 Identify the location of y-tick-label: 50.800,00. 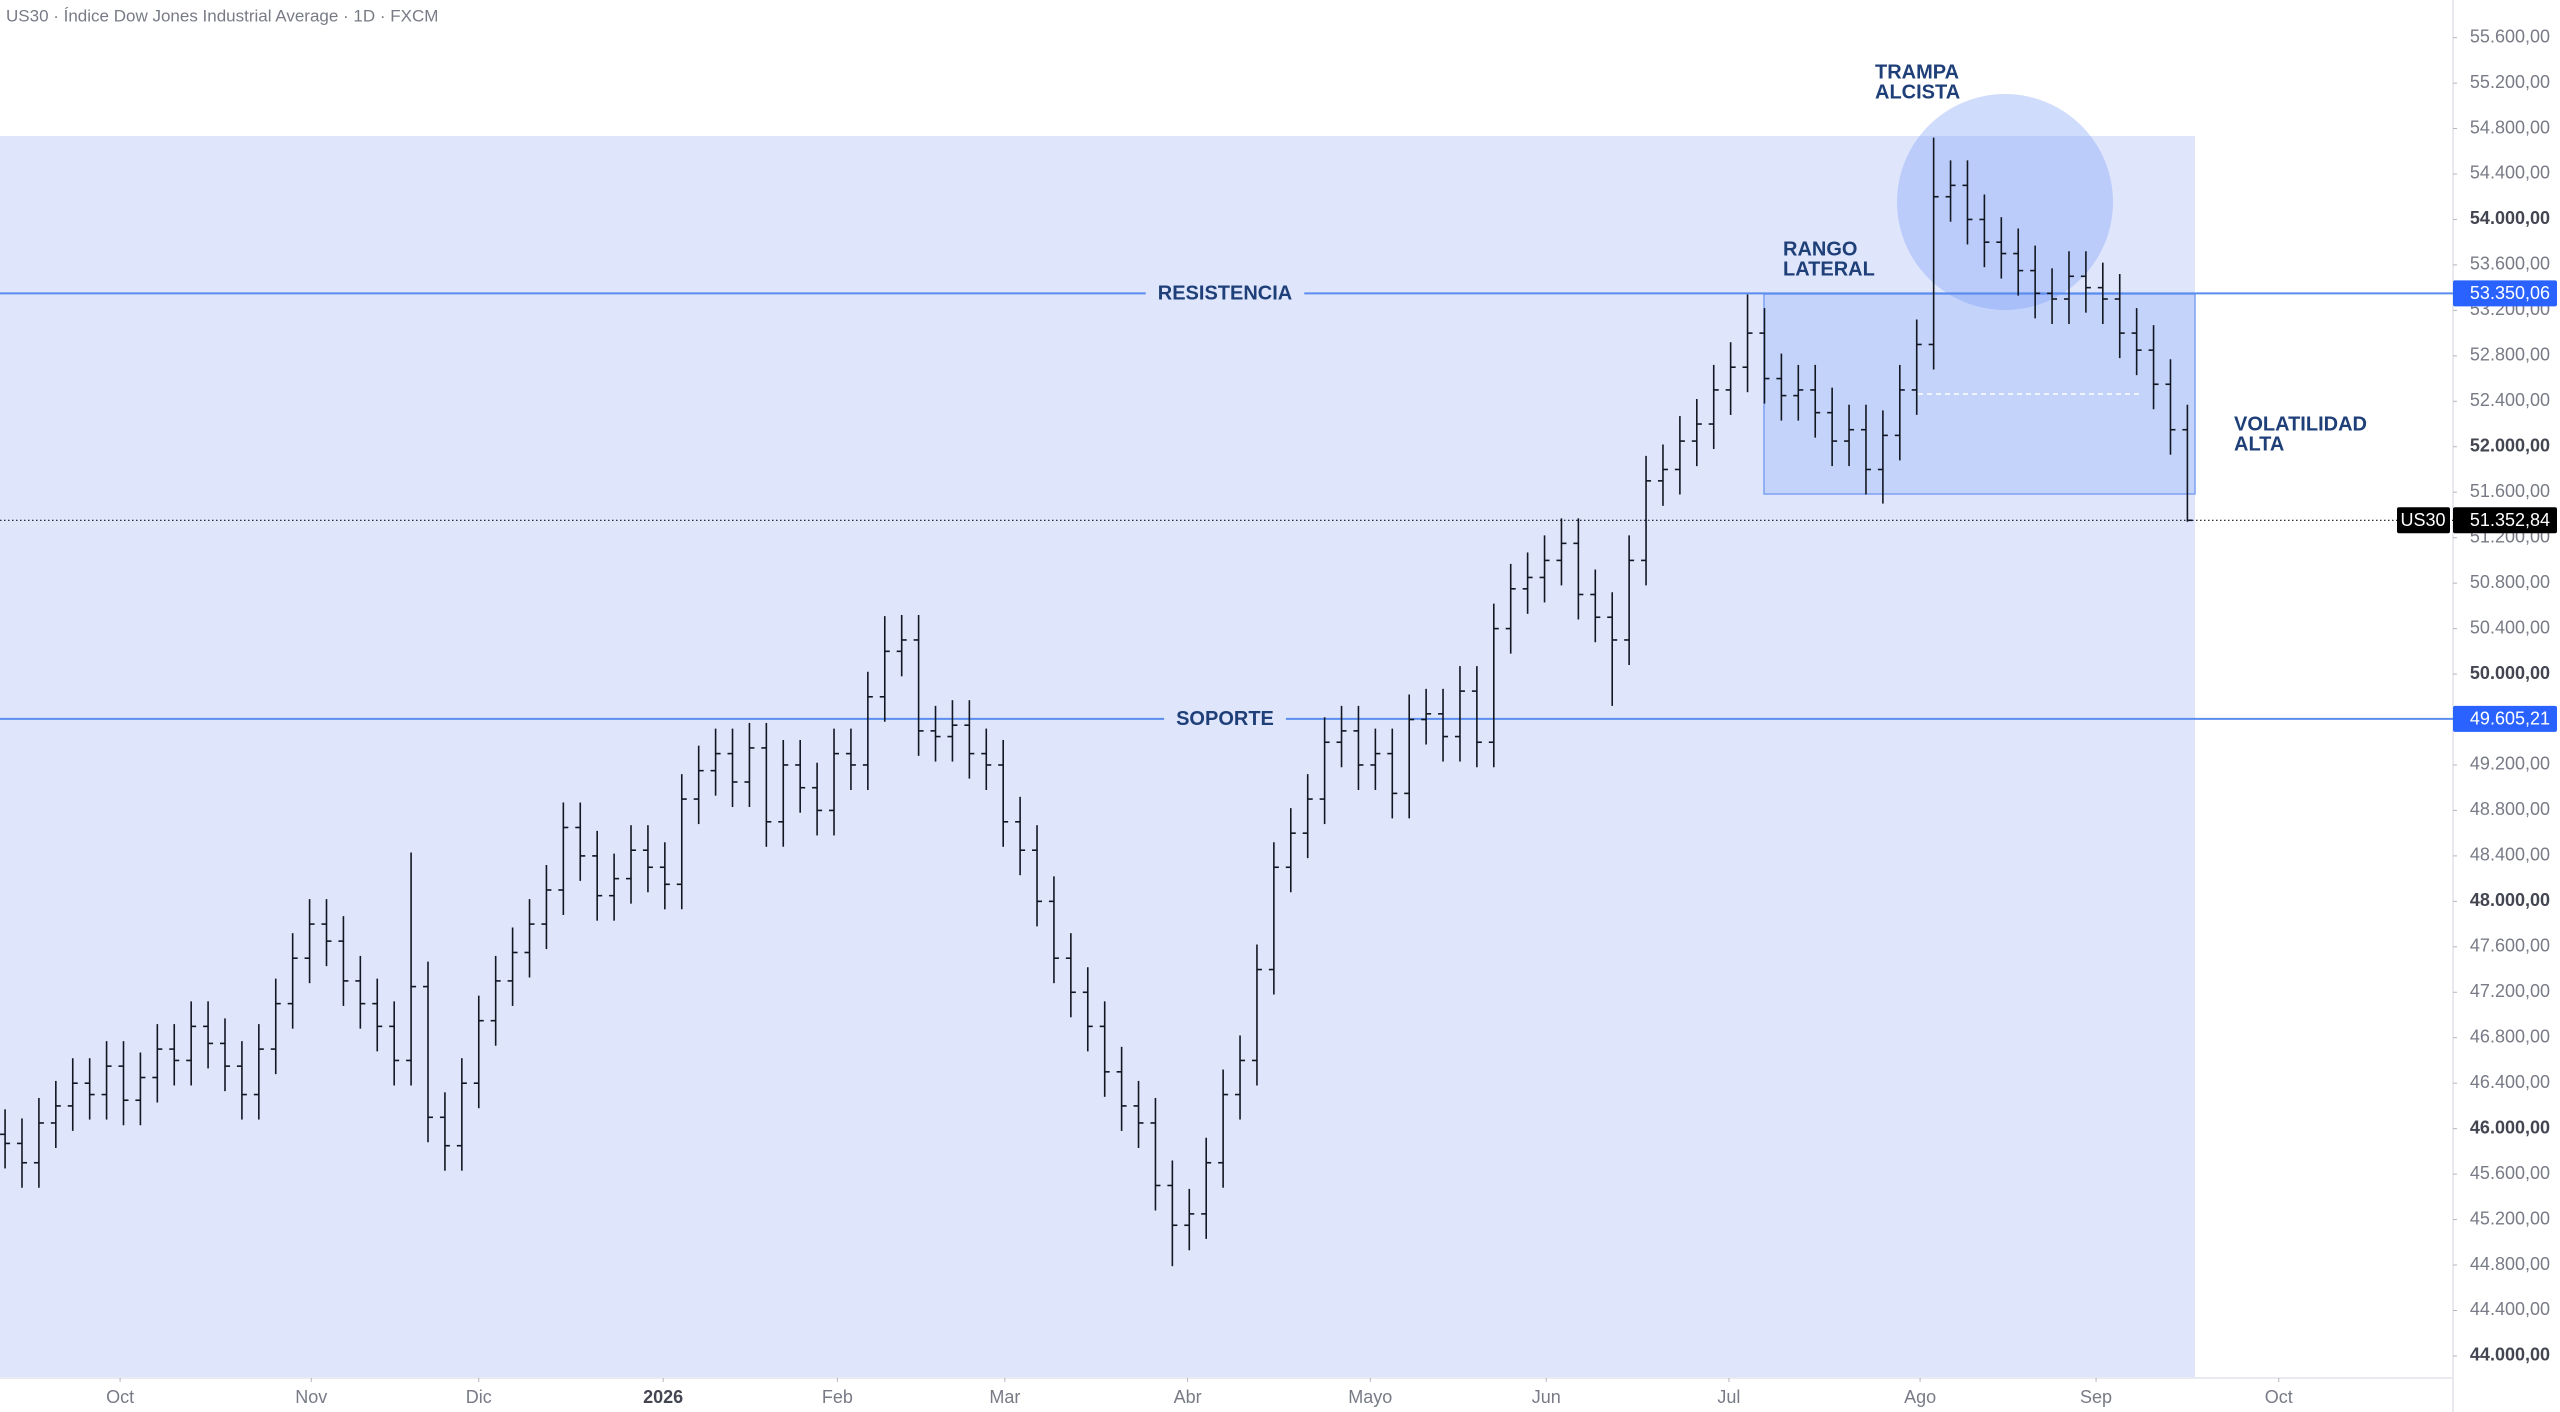
(2510, 582).